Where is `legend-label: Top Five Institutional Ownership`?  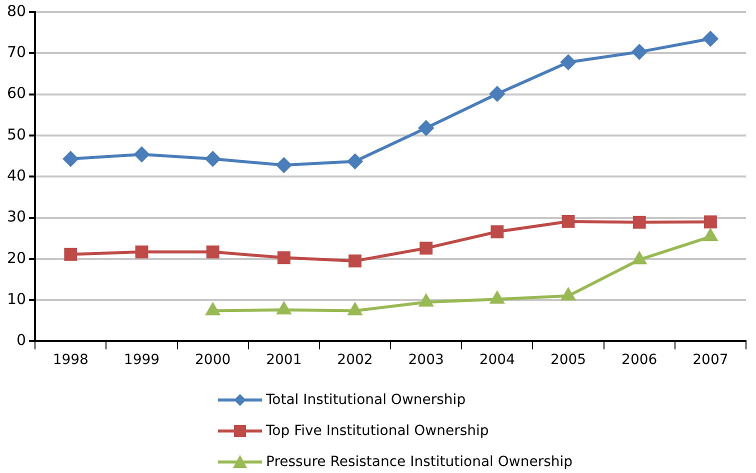 legend-label: Top Five Institutional Ownership is located at coordinates (377, 430).